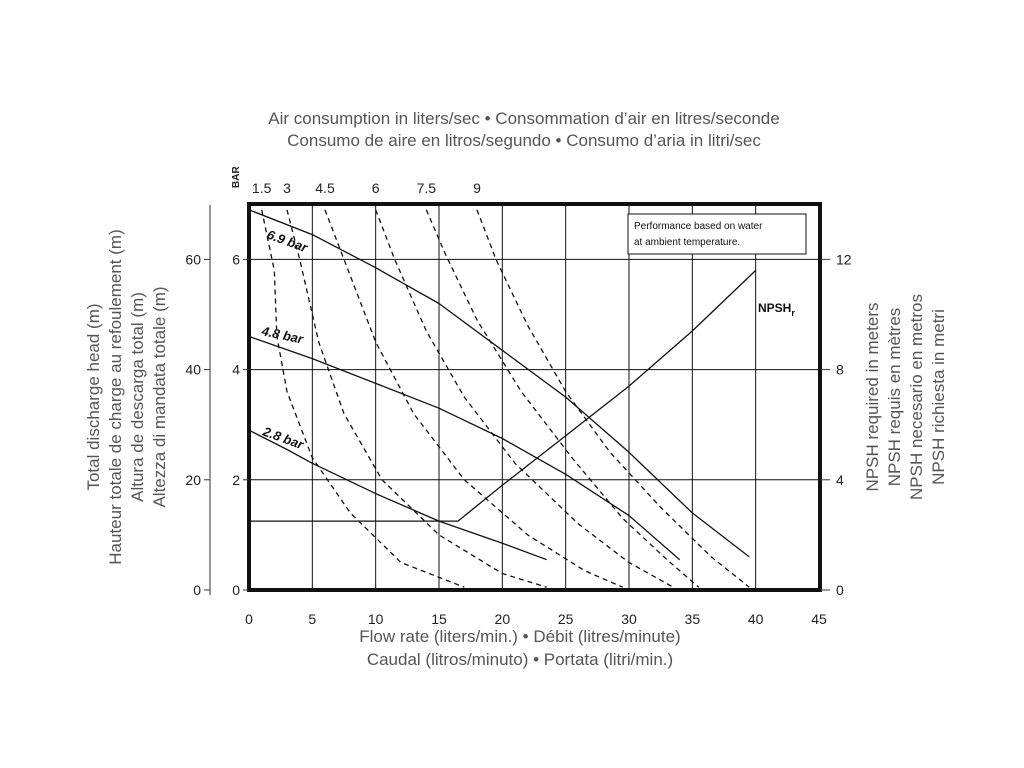  Describe the element at coordinates (397, 495) in the screenshot. I see `series-line-2.8-bar` at that location.